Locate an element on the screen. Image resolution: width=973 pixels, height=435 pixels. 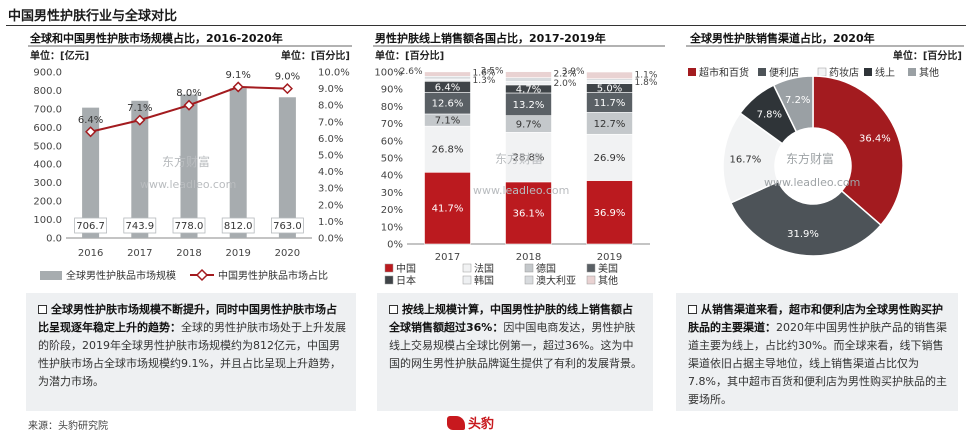
x-tick-label: 2016 is located at coordinates (90, 253).